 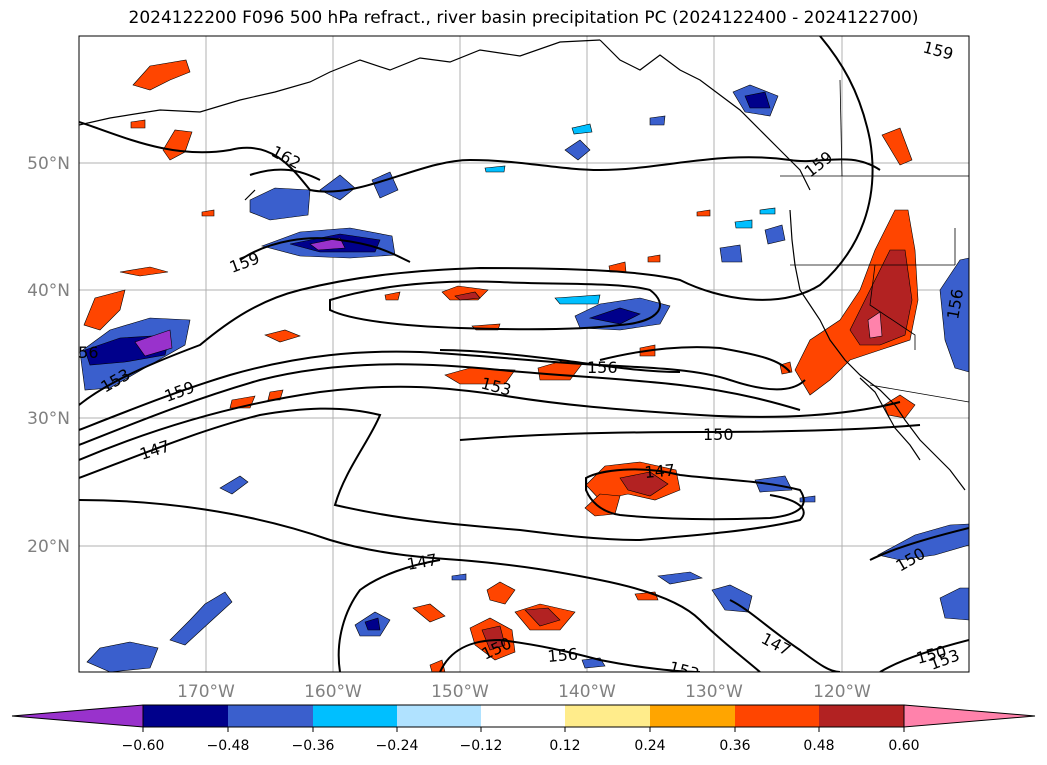 What do you see at coordinates (48, 355) in the screenshot?
I see `lat-labels: 50°N 40°N 30°N 20°N` at bounding box center [48, 355].